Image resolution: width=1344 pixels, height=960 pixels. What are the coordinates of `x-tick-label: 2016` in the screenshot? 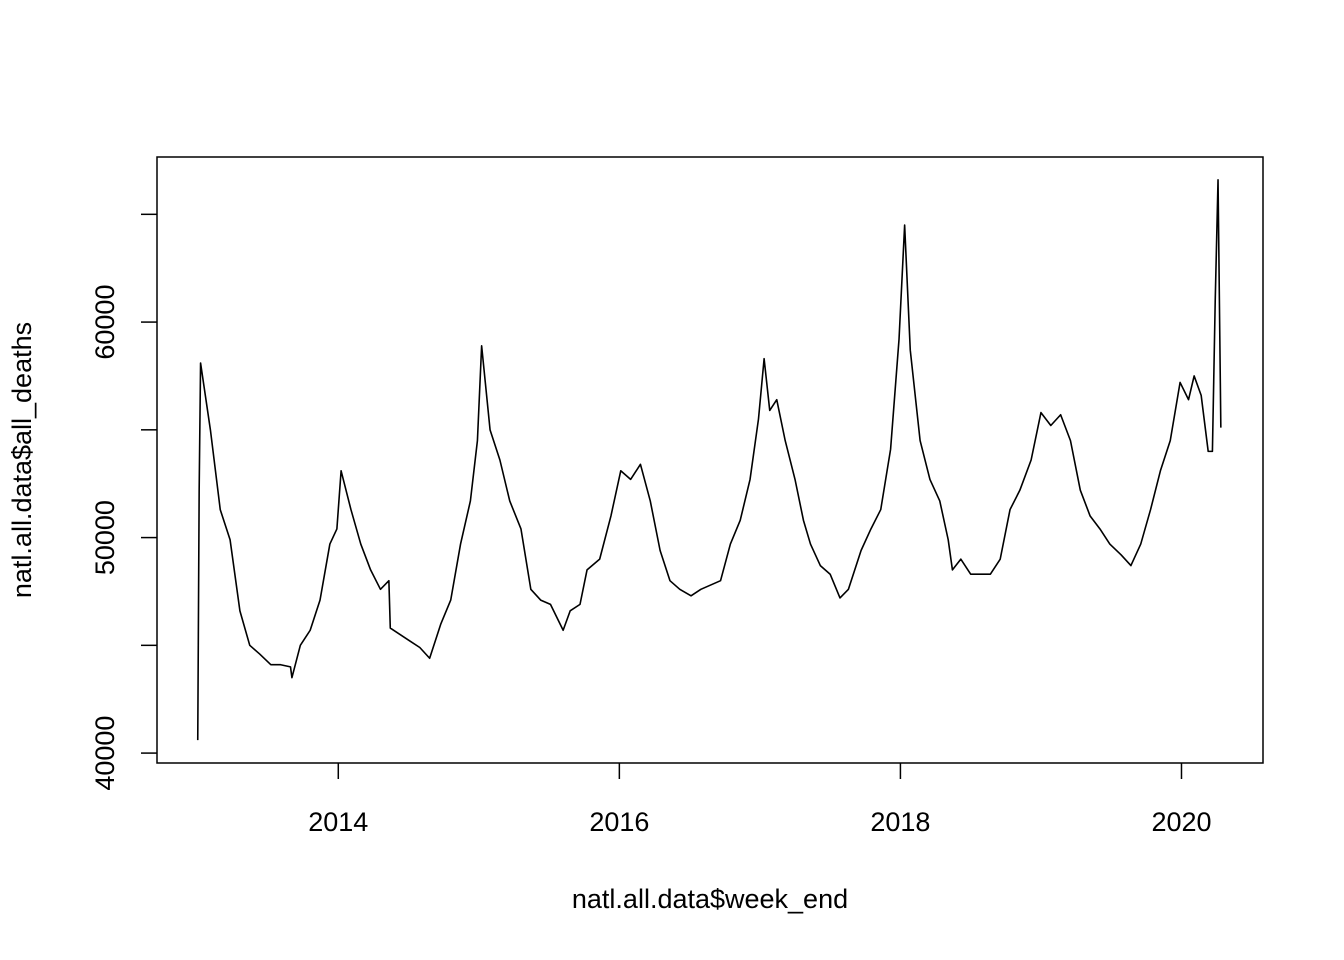 It's located at (619, 822).